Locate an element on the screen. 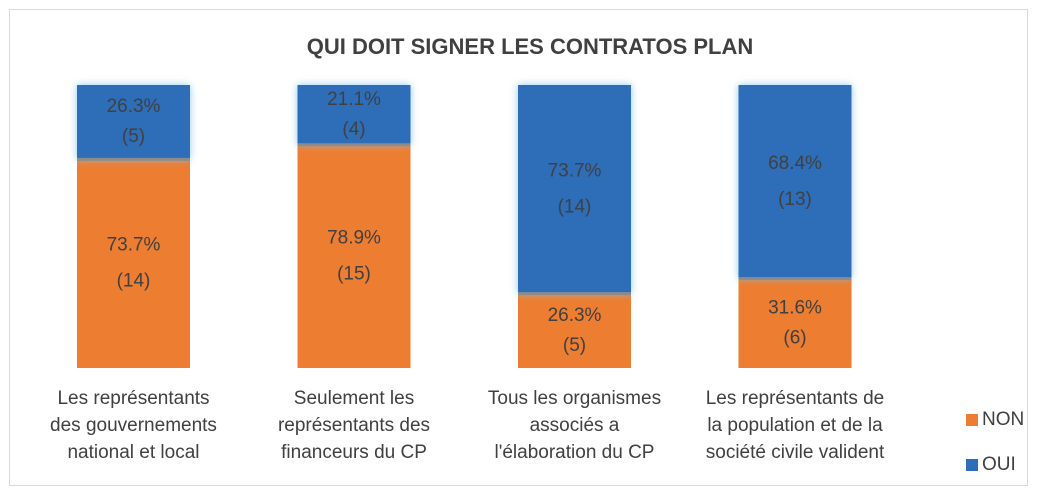 The image size is (1037, 500). data-label: 68.4% (13) is located at coordinates (795, 181).